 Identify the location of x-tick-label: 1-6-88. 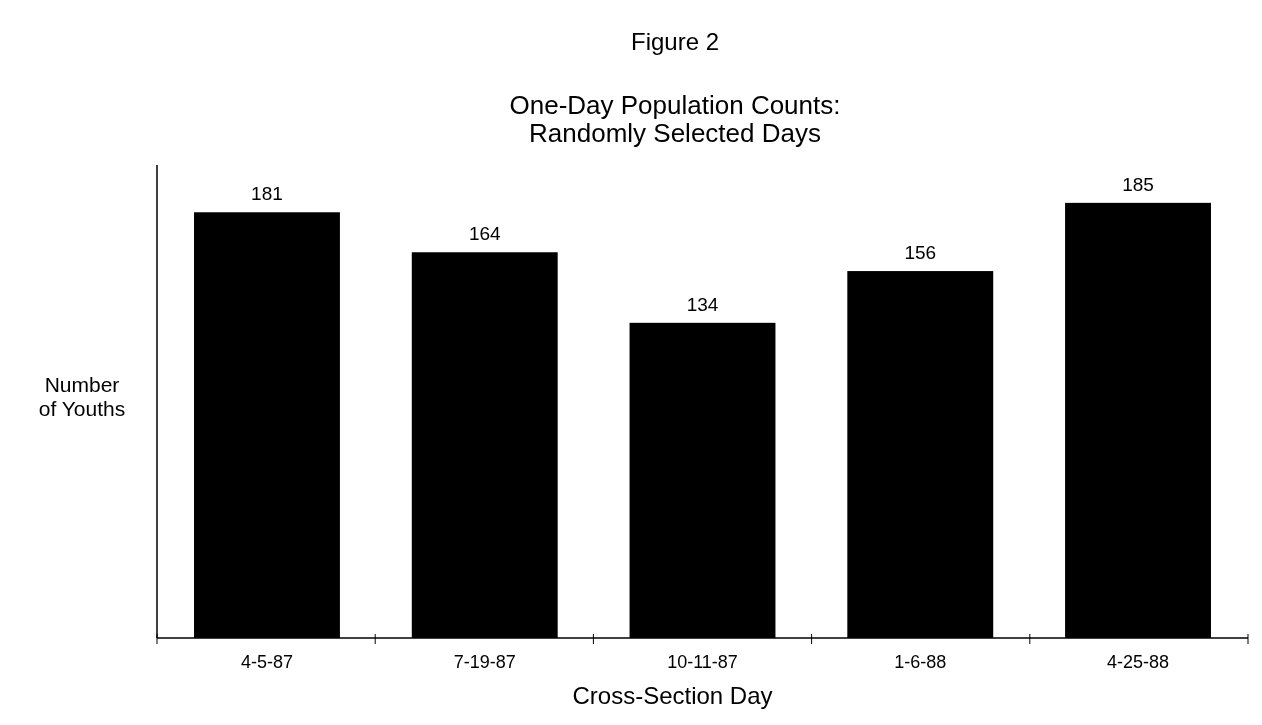
(920, 662).